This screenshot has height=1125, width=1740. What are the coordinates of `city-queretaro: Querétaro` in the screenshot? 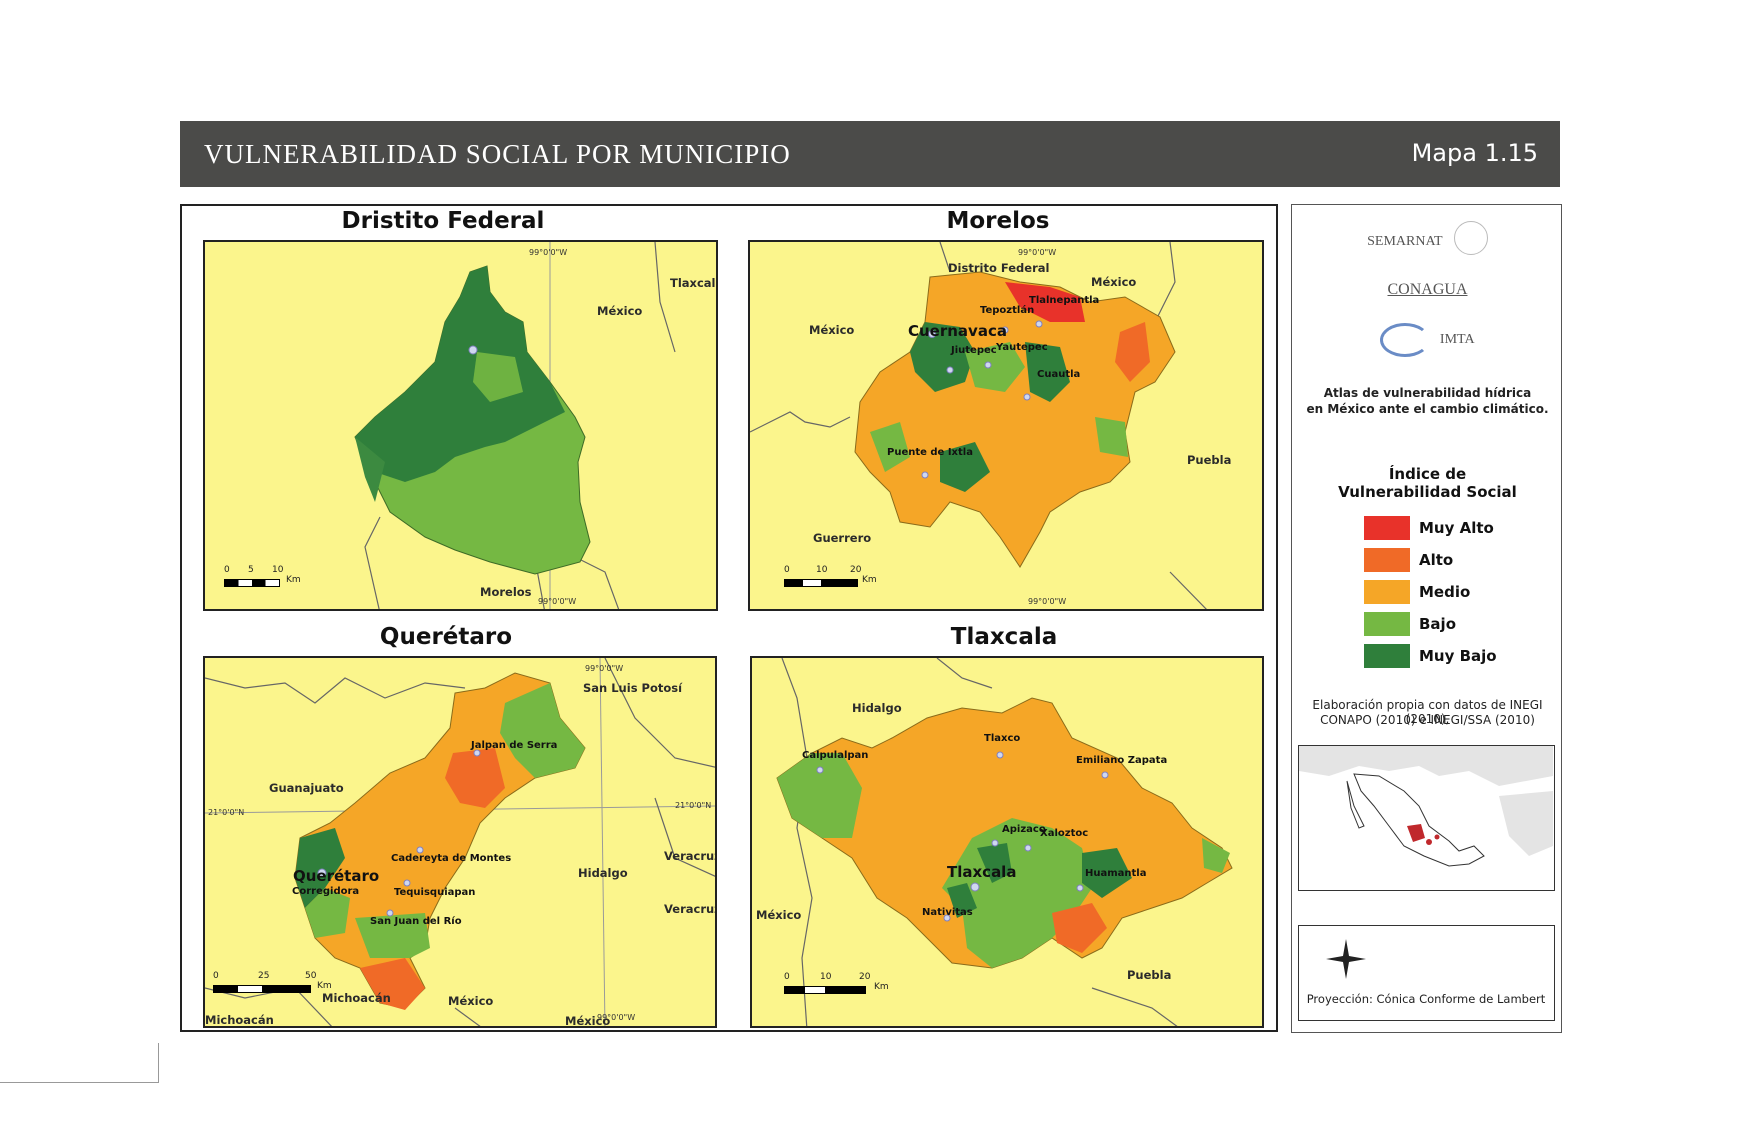 It's located at (336, 876).